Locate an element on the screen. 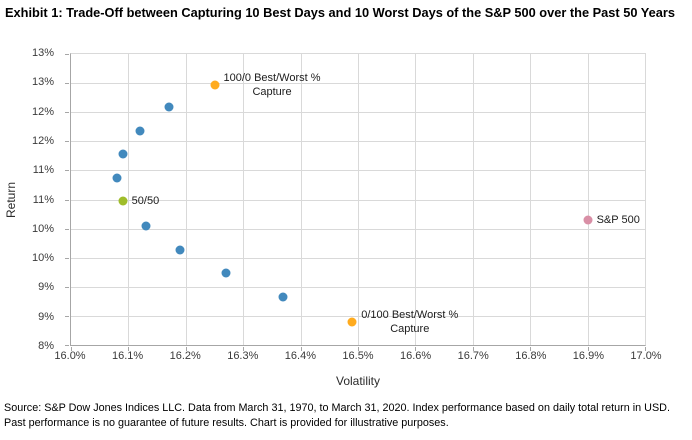 The image size is (692, 440). x-tick-label: 16.5% is located at coordinates (358, 356).